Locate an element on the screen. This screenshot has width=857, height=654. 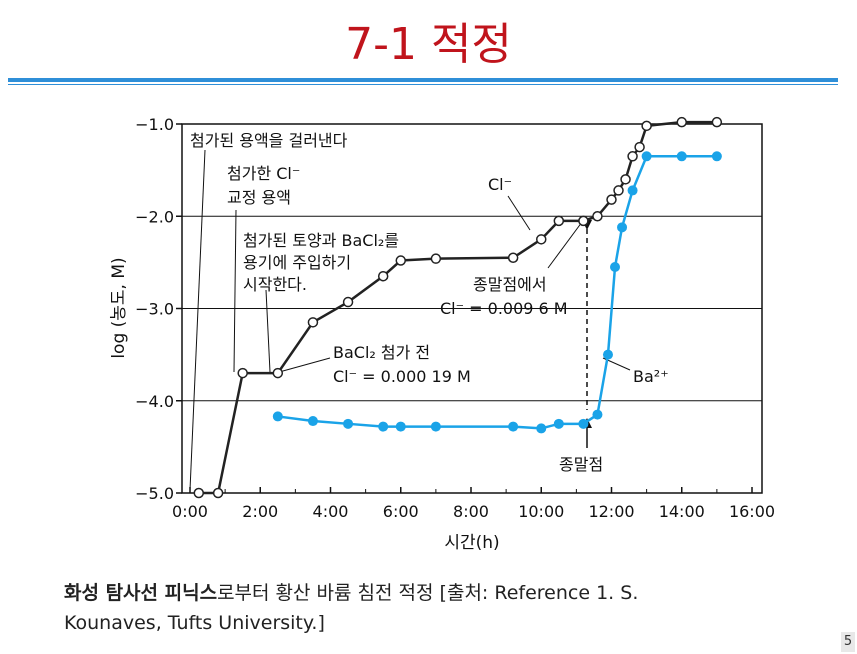
title-rule-thin is located at coordinates (423, 84).